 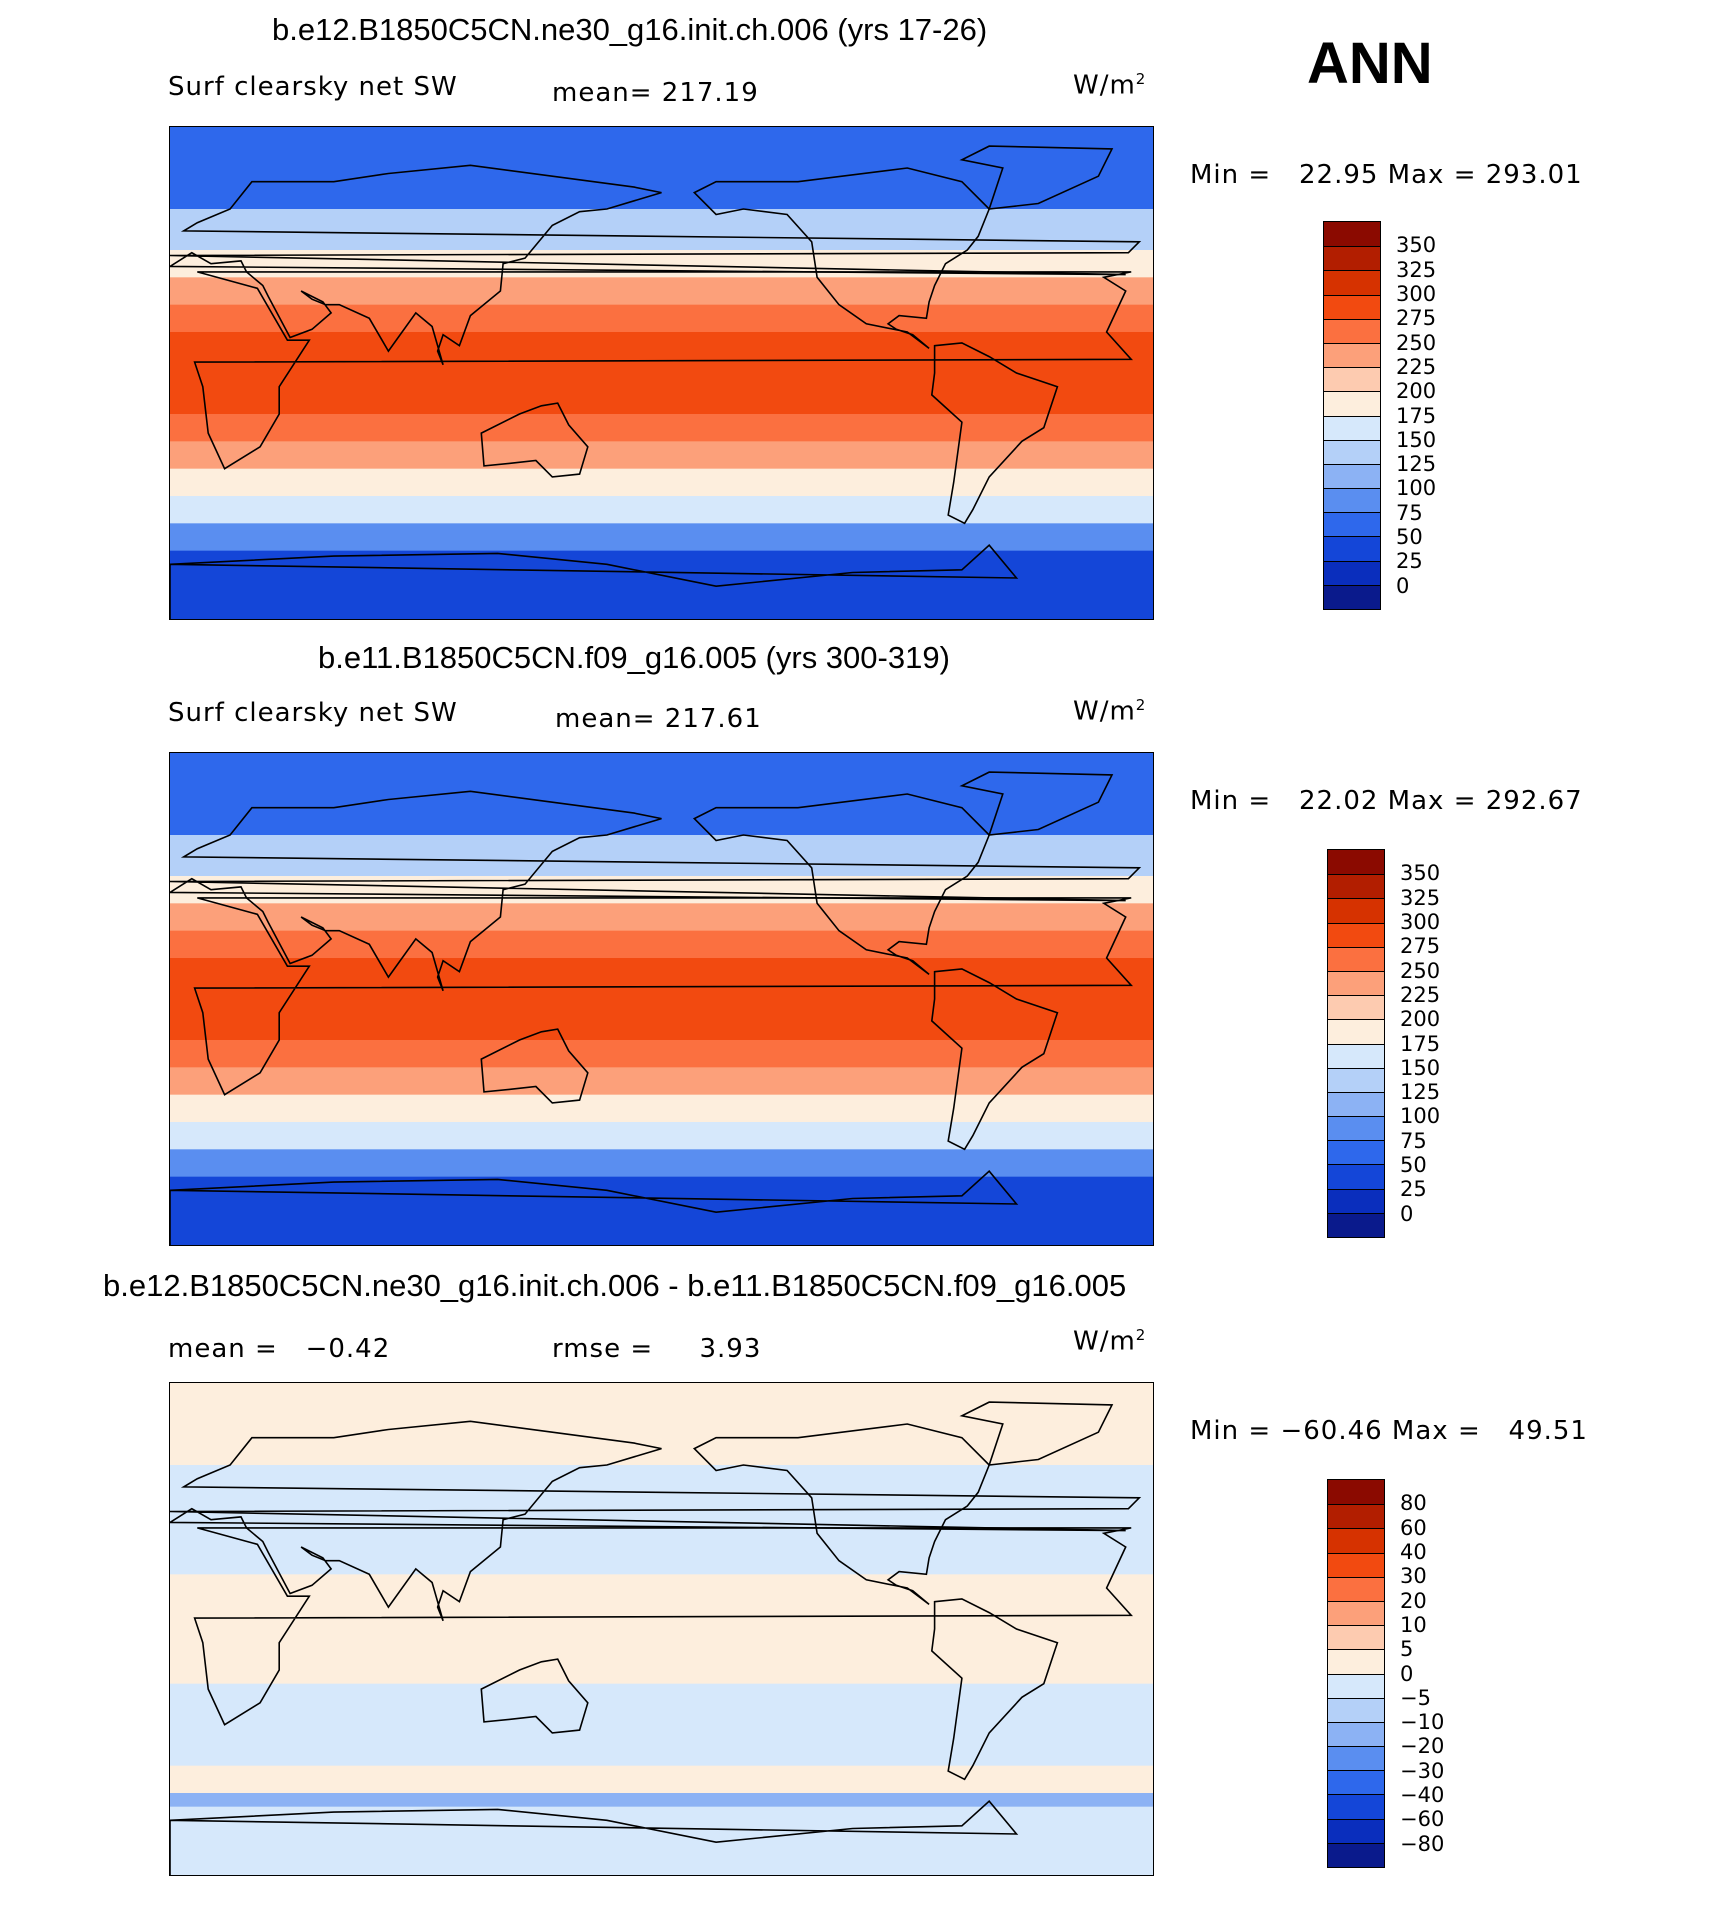 I want to click on colorbar-tick-label: −40, so click(x=1422, y=1795).